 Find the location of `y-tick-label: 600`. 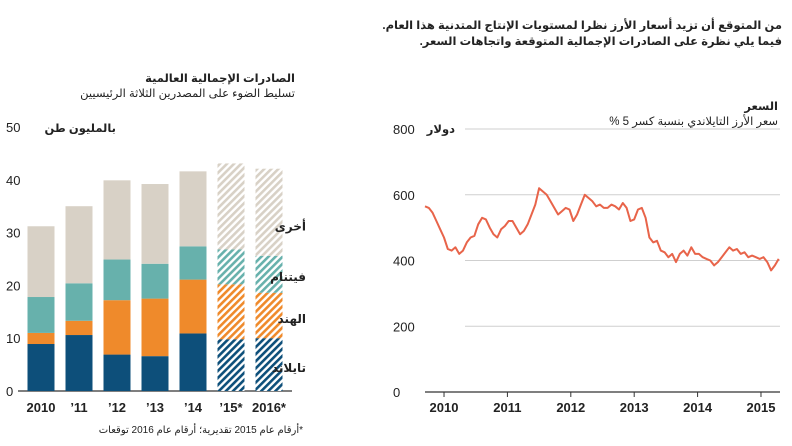

y-tick-label: 600 is located at coordinates (404, 195).